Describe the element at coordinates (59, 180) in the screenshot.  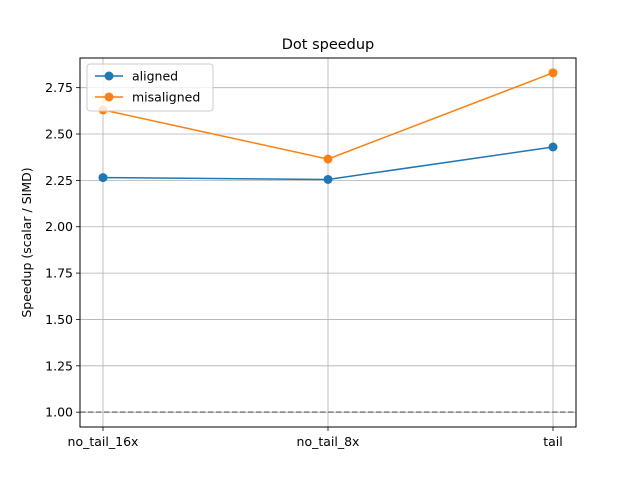
I see `y-tick-label: 2.25` at that location.